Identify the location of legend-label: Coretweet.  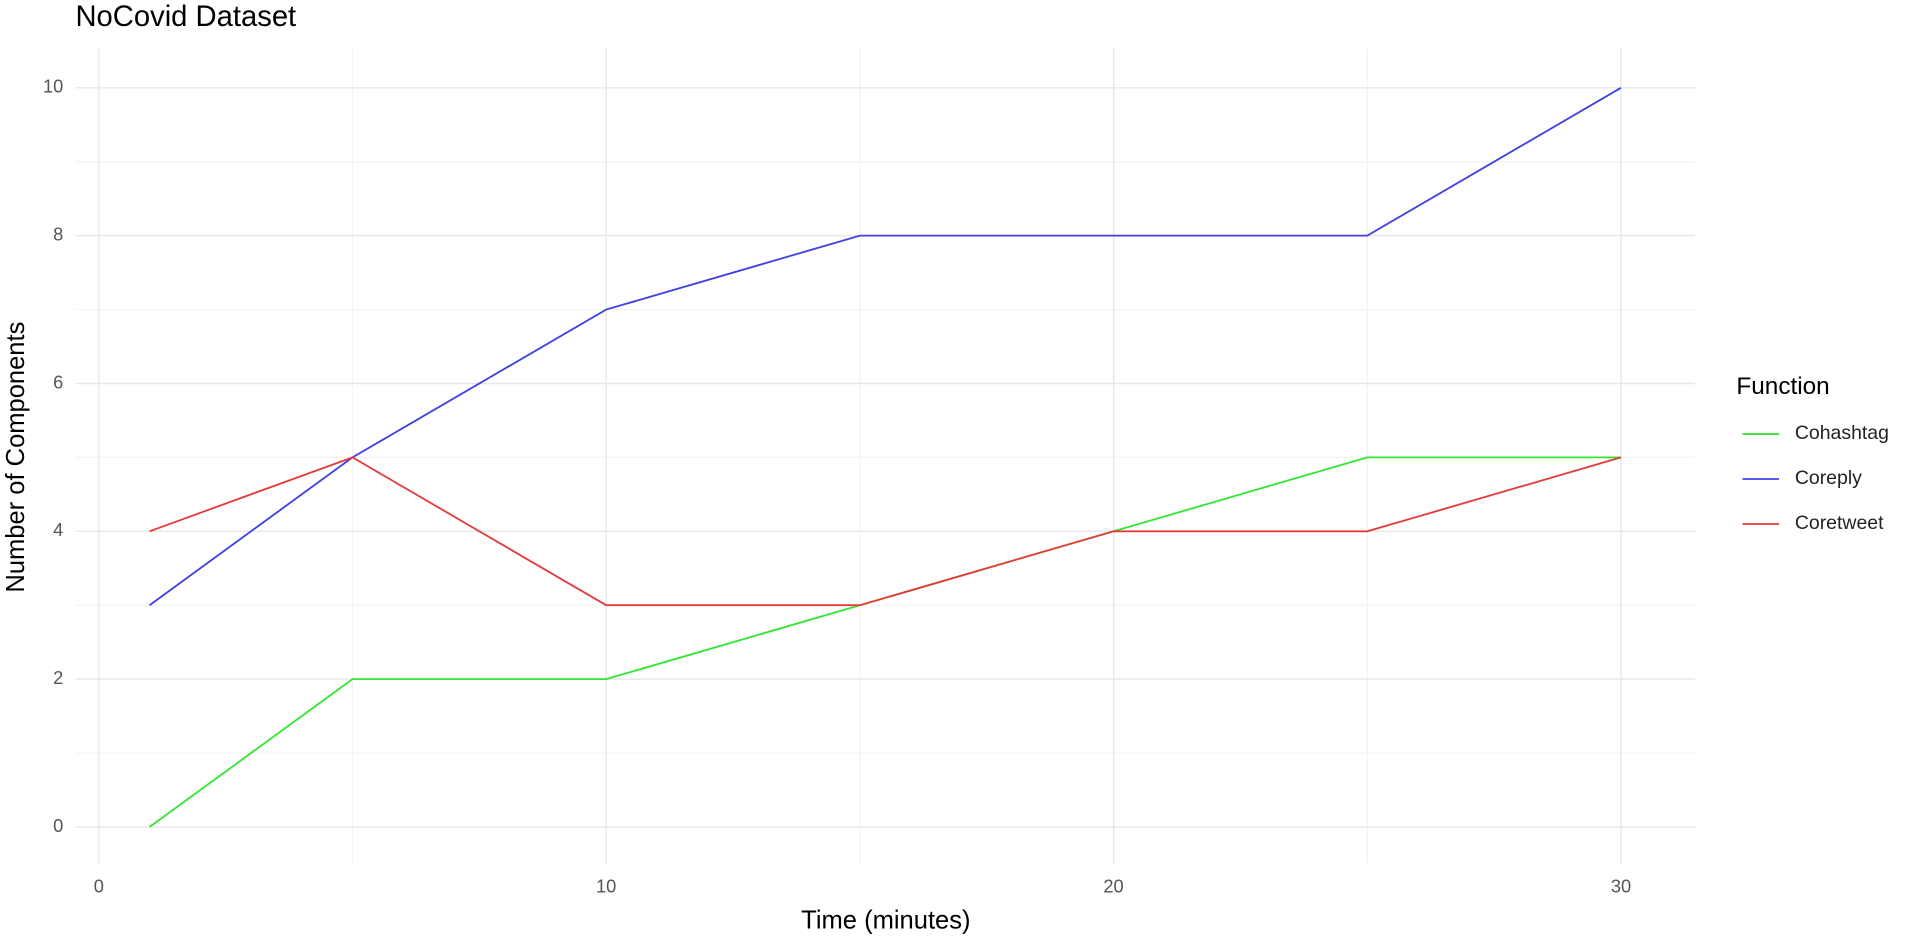
(1839, 523).